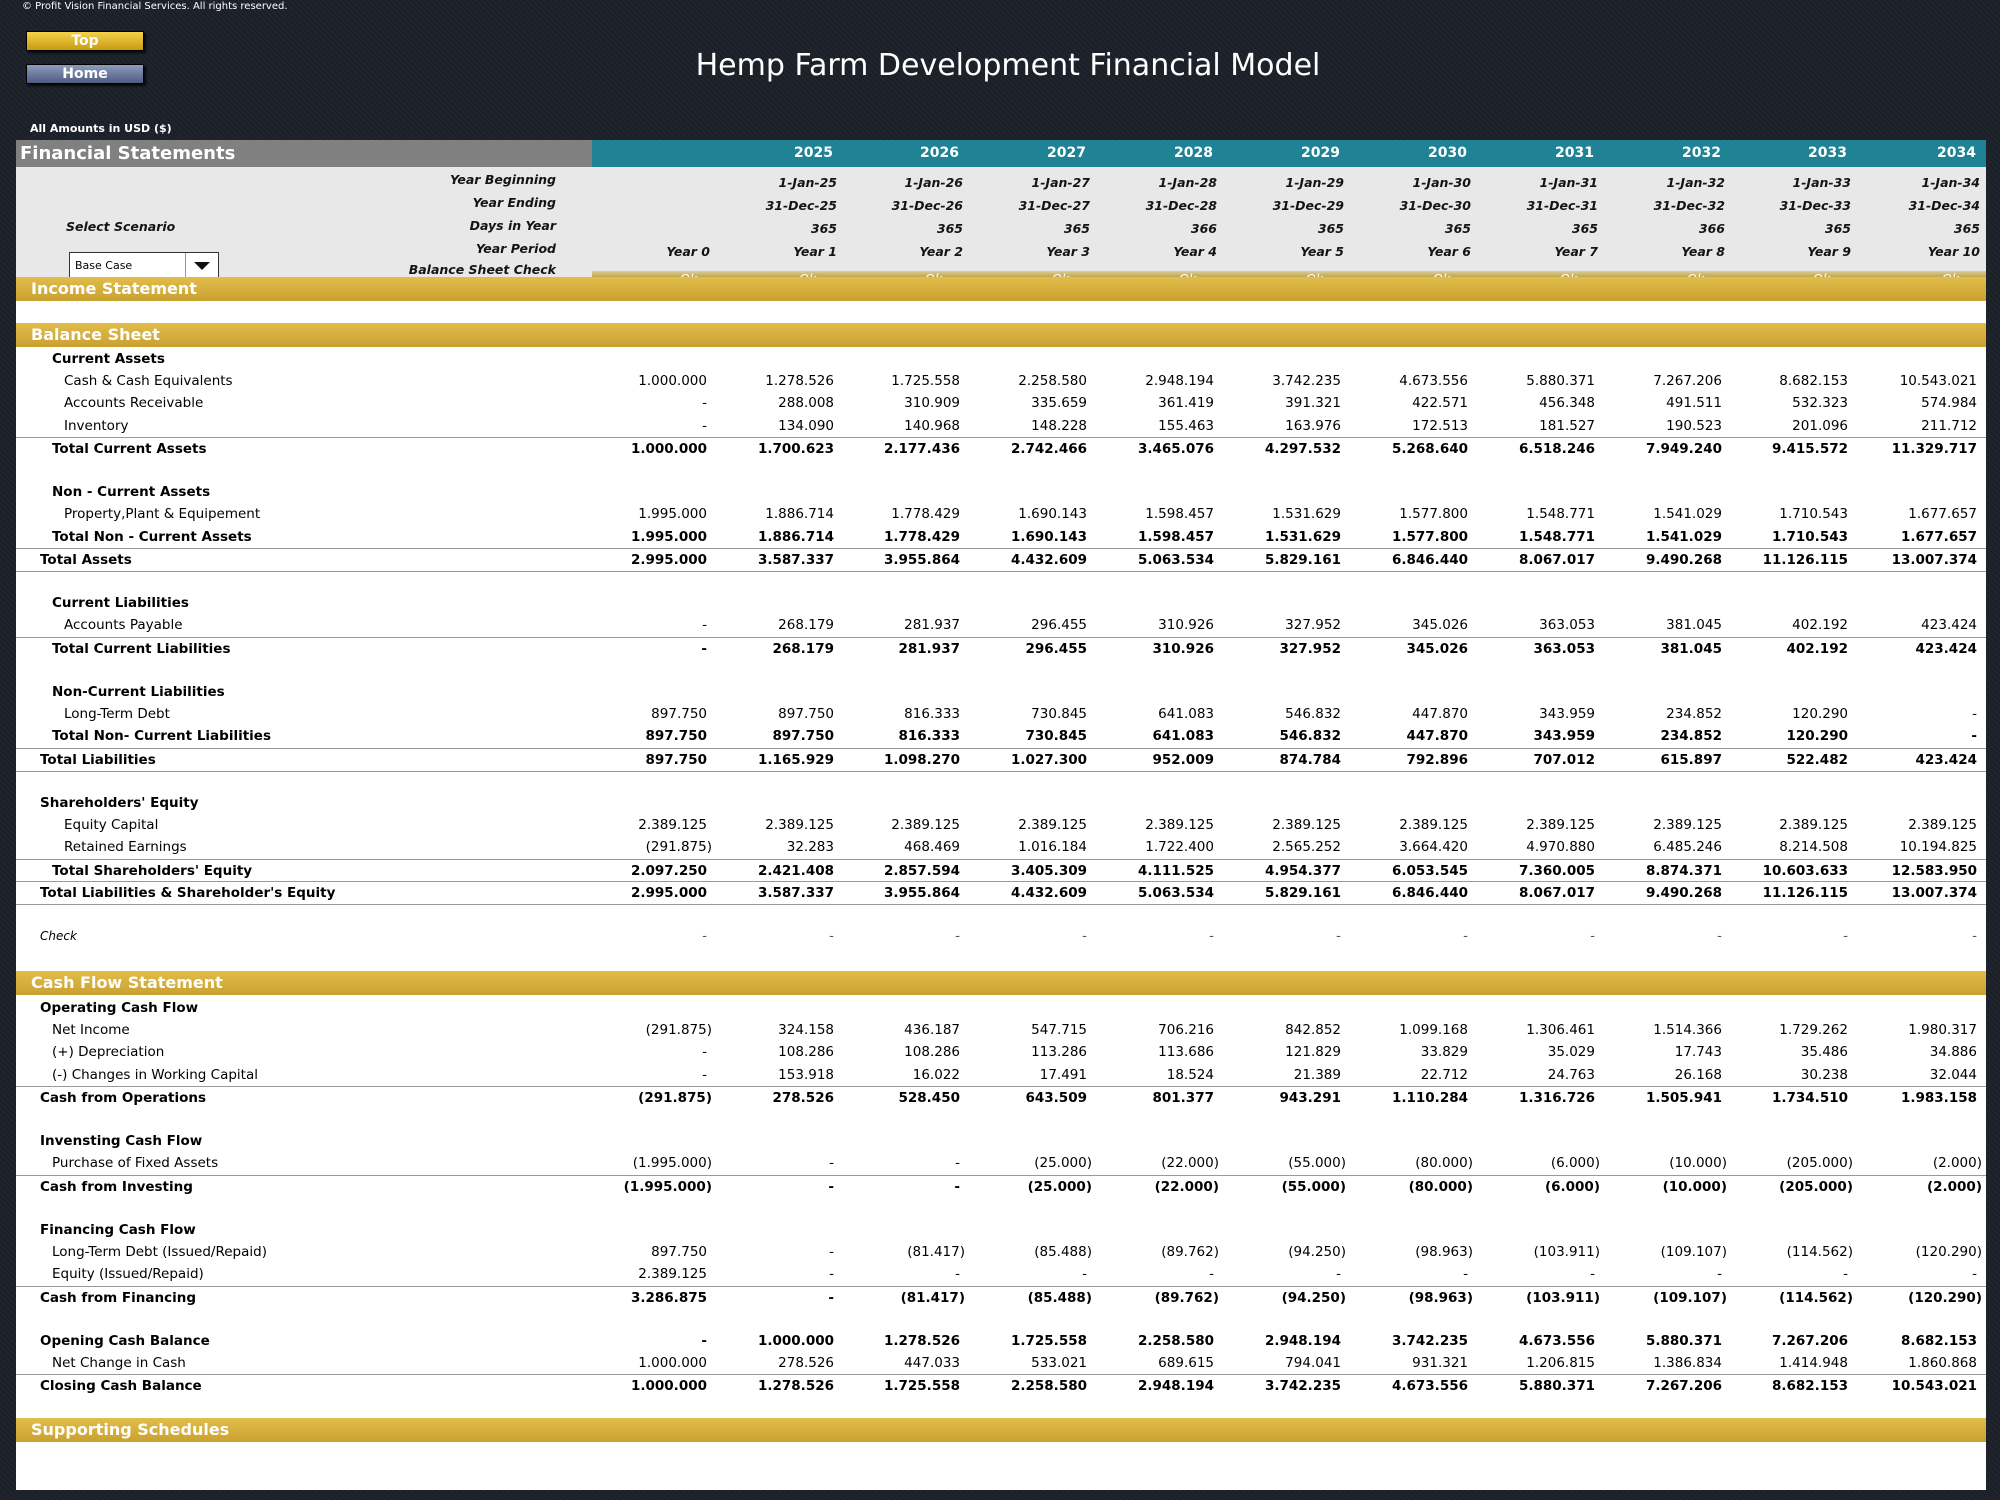 The width and height of the screenshot is (2000, 1500). Describe the element at coordinates (1934, 560) in the screenshot. I see `row-value: 13.007.374` at that location.